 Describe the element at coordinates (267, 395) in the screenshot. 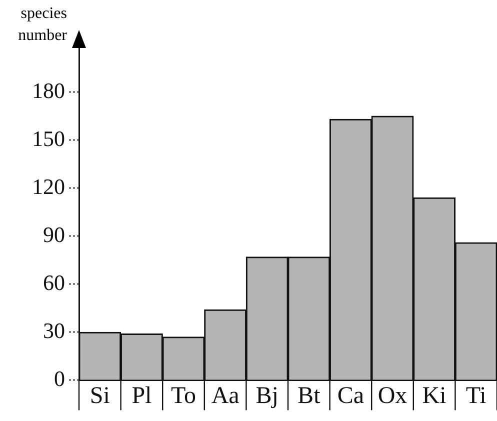

I see `x-tick-label: Bj` at that location.